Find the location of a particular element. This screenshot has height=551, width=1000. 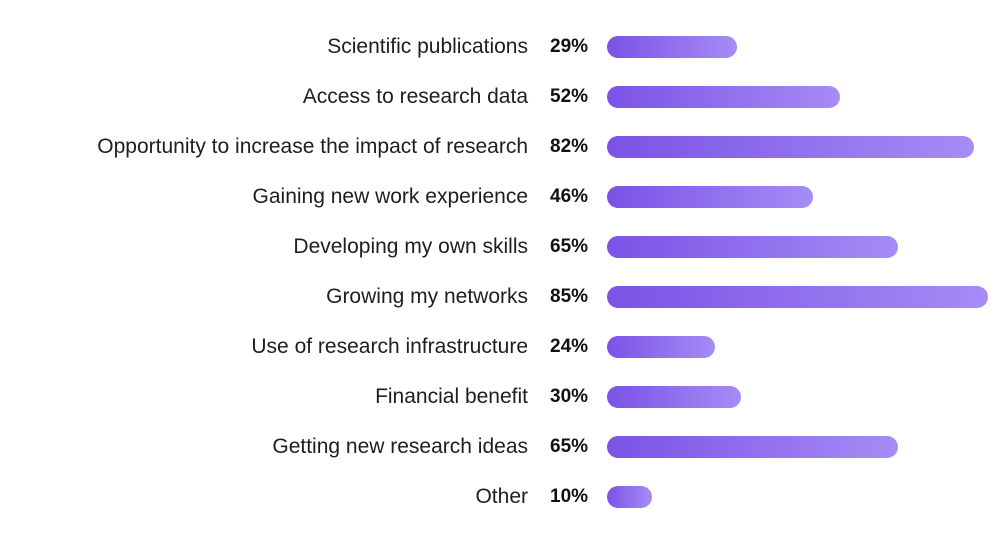

bar-row: Access to research data 52% is located at coordinates (500, 97).